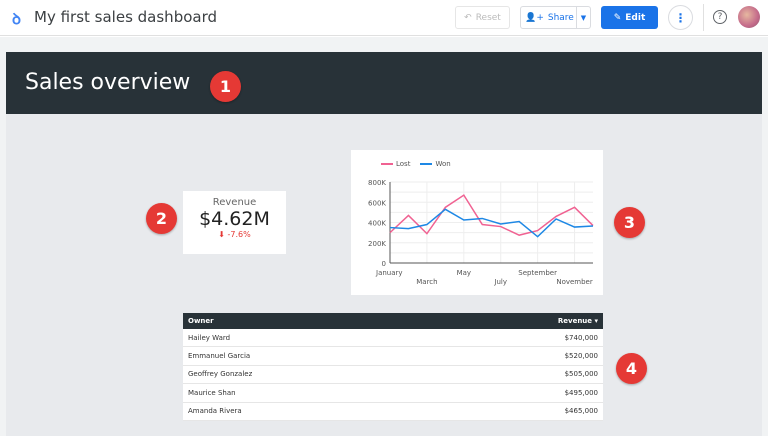 This screenshot has height=436, width=768. What do you see at coordinates (631, 368) in the screenshot?
I see `callout-badge-4: 4` at bounding box center [631, 368].